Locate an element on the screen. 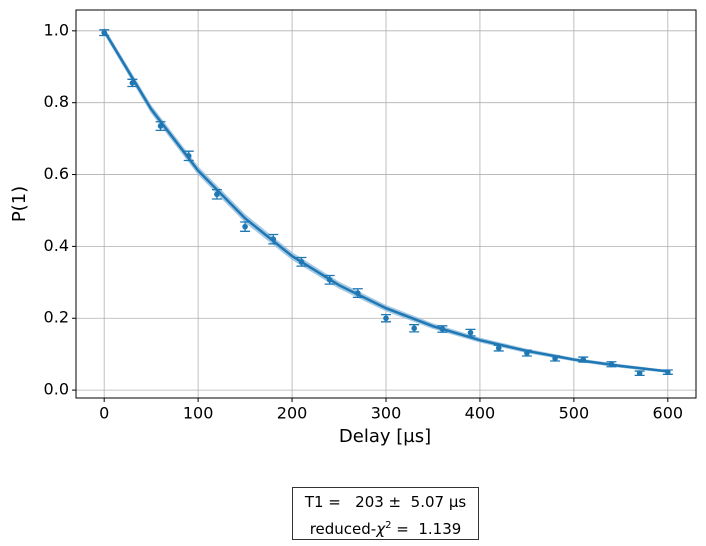  x-tick-label: 600 is located at coordinates (668, 413).